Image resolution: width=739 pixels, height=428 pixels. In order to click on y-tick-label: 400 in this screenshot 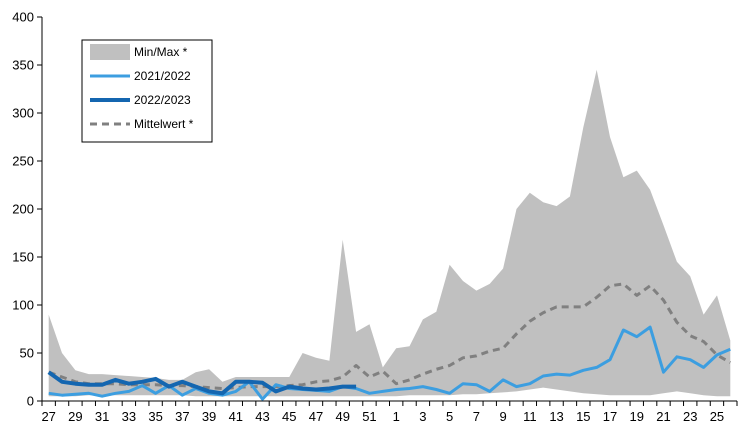, I will do `click(23, 17)`.